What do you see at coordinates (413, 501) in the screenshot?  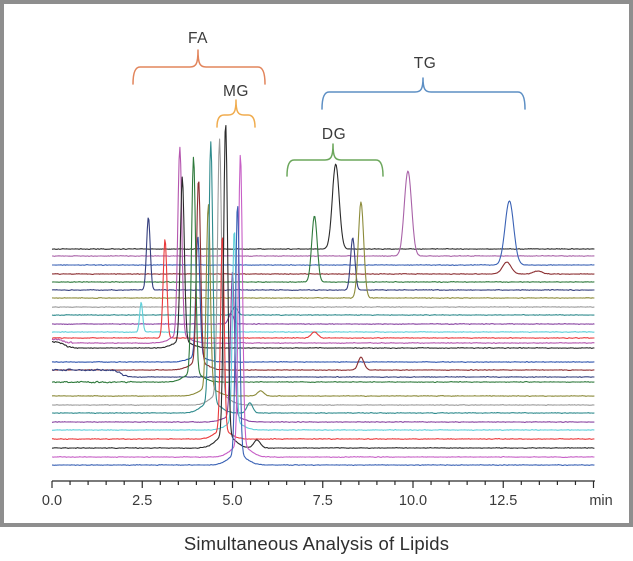 I see `x-tick-label: 10.0` at bounding box center [413, 501].